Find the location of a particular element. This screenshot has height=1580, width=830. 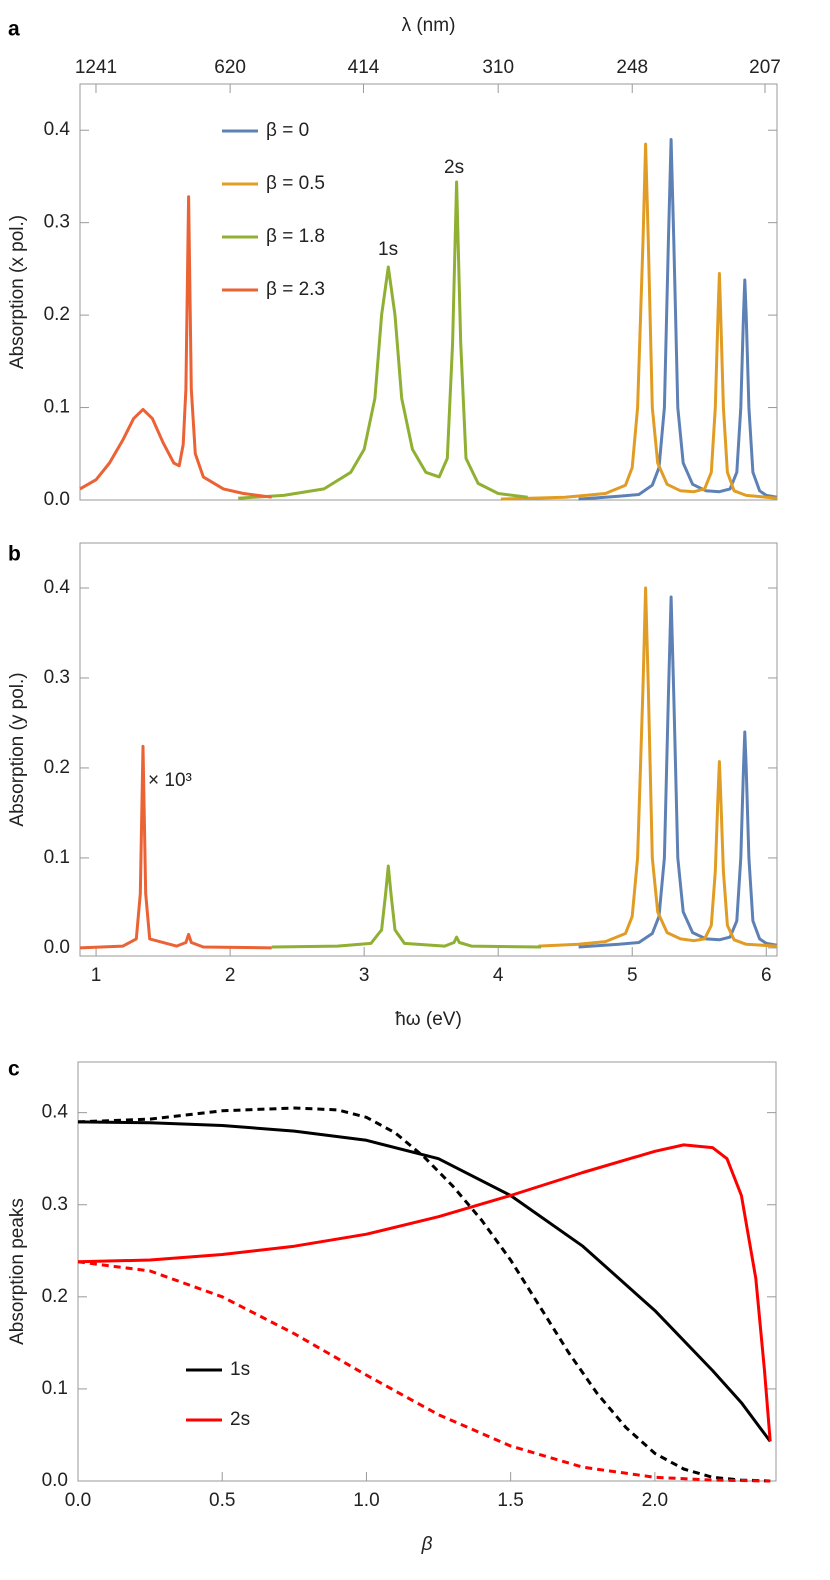

legend-label: β = 2.3 is located at coordinates (295, 289).